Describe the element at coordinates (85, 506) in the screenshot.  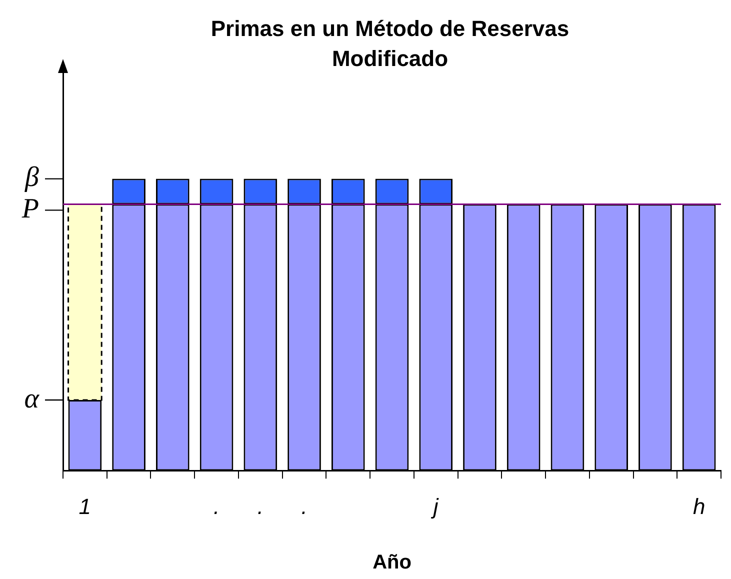
I see `x-tick-label: 1` at that location.